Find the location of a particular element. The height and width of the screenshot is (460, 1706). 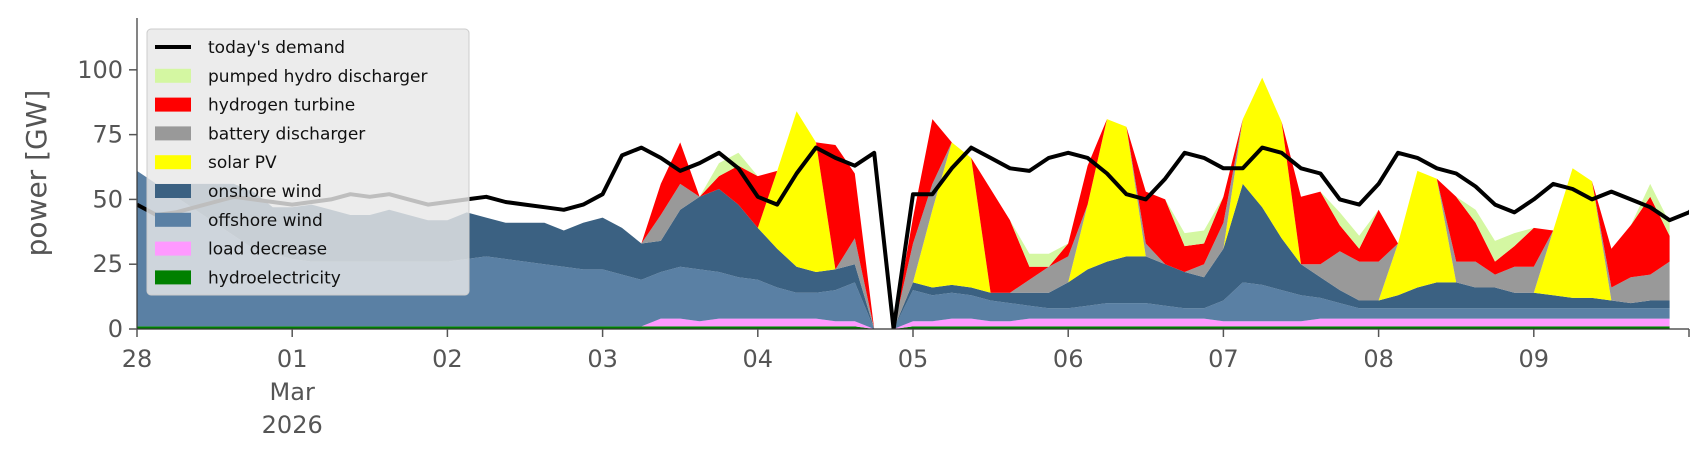

legend-box is located at coordinates (308, 162).